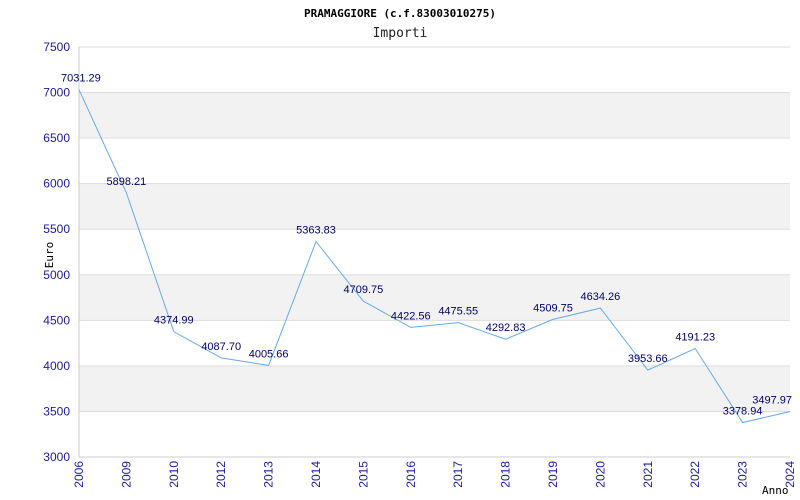  I want to click on x-tick-label: 2021, so click(648, 474).